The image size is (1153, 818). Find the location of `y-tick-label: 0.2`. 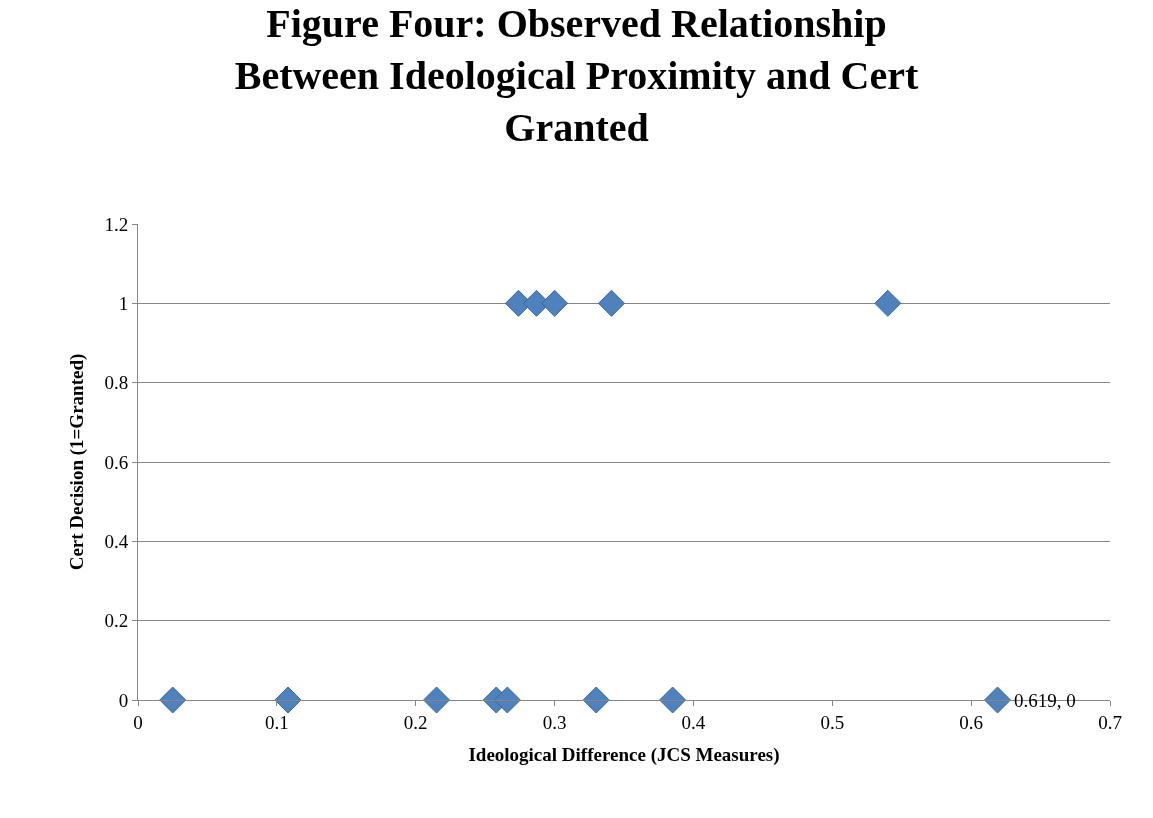

y-tick-label: 0.2 is located at coordinates (116, 621).